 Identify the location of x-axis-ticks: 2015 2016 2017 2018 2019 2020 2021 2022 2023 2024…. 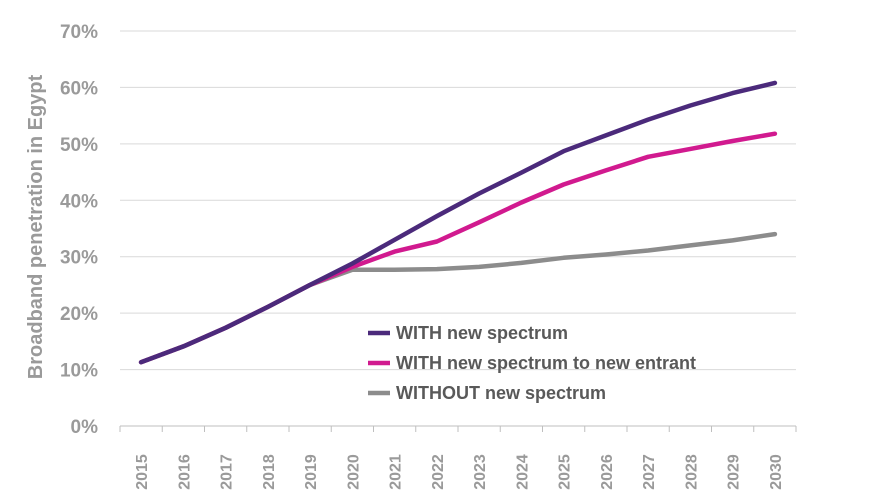
(459, 472).